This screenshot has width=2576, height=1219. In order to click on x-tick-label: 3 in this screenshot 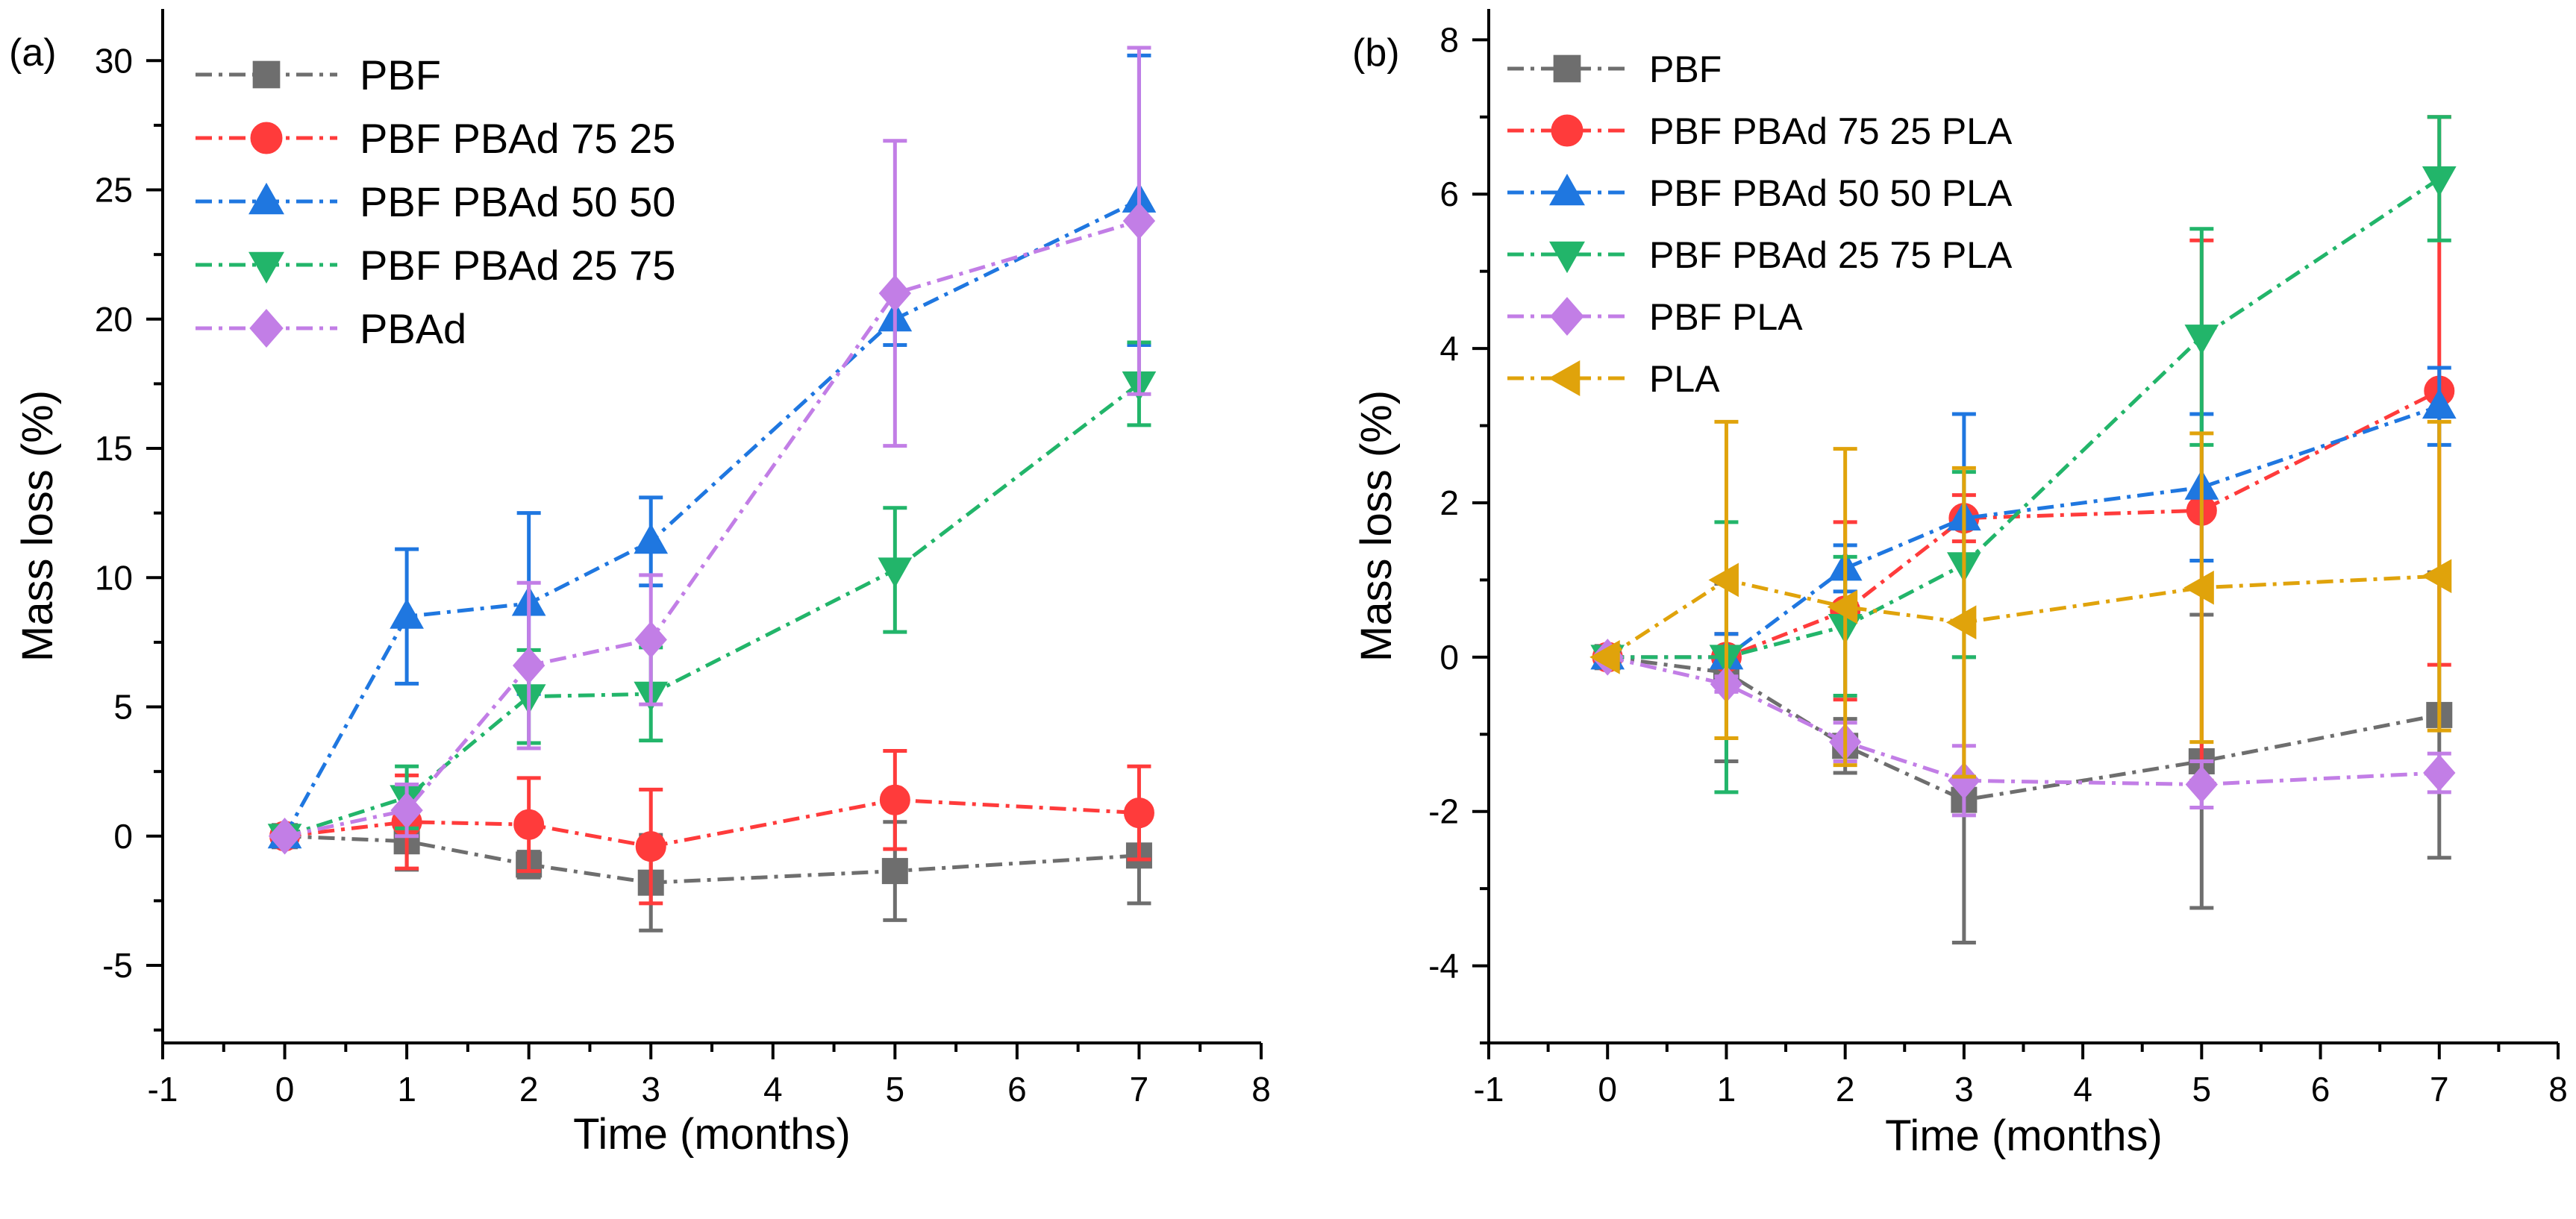, I will do `click(1964, 1089)`.